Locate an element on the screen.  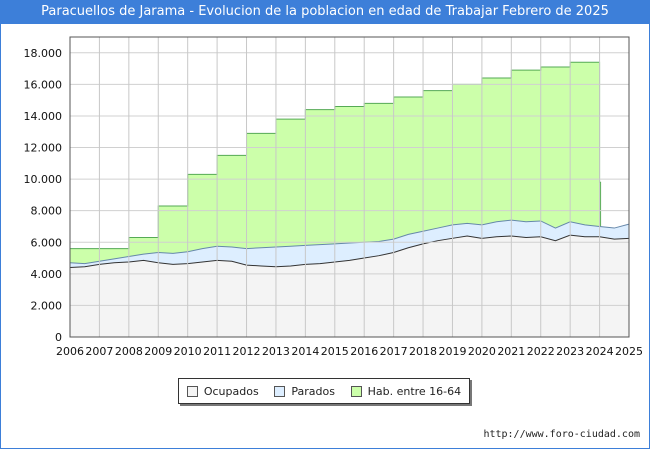
legend-item-hab: Hab. entre 16-64 is located at coordinates (406, 391).